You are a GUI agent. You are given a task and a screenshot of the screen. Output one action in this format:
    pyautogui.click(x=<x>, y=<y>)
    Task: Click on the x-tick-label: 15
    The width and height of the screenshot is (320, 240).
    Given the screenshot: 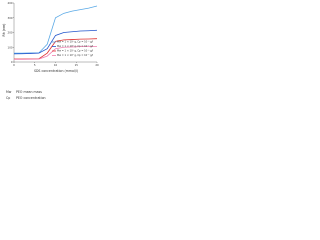 What is the action you would take?
    pyautogui.click(x=77, y=65)
    